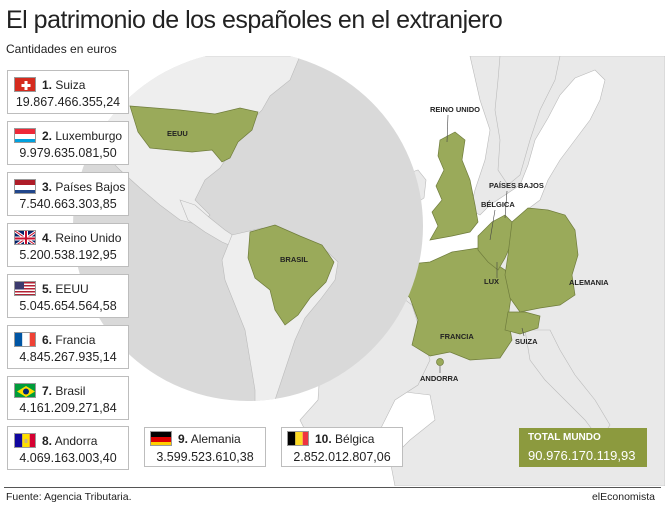 This screenshot has width=665, height=505. What do you see at coordinates (68, 102) in the screenshot?
I see `country-value: 19.867.466.355,24` at bounding box center [68, 102].